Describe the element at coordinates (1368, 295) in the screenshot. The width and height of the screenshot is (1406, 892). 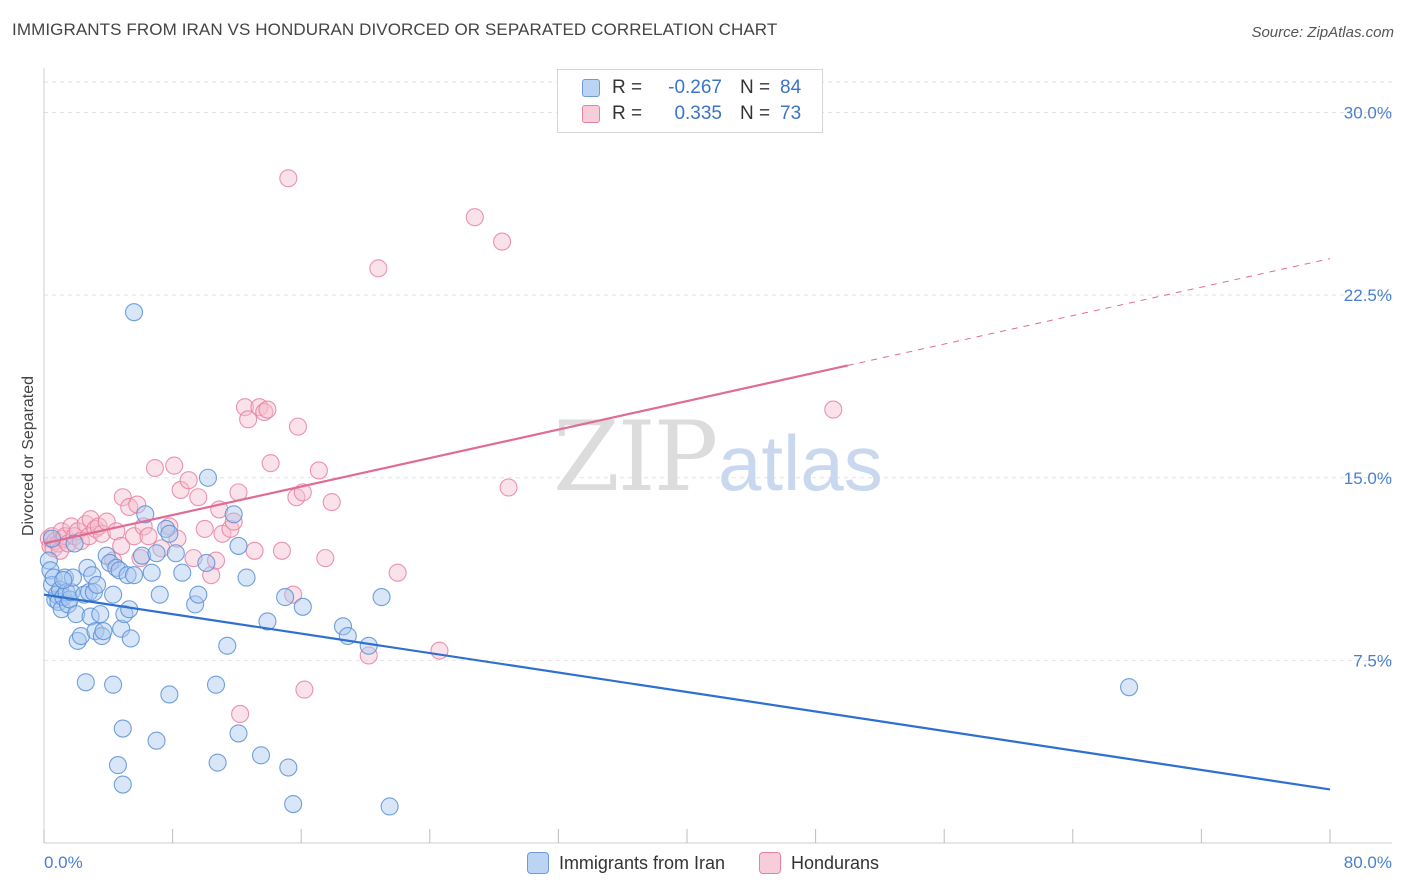
I see `y-tick-label-2: 22.5%` at that location.